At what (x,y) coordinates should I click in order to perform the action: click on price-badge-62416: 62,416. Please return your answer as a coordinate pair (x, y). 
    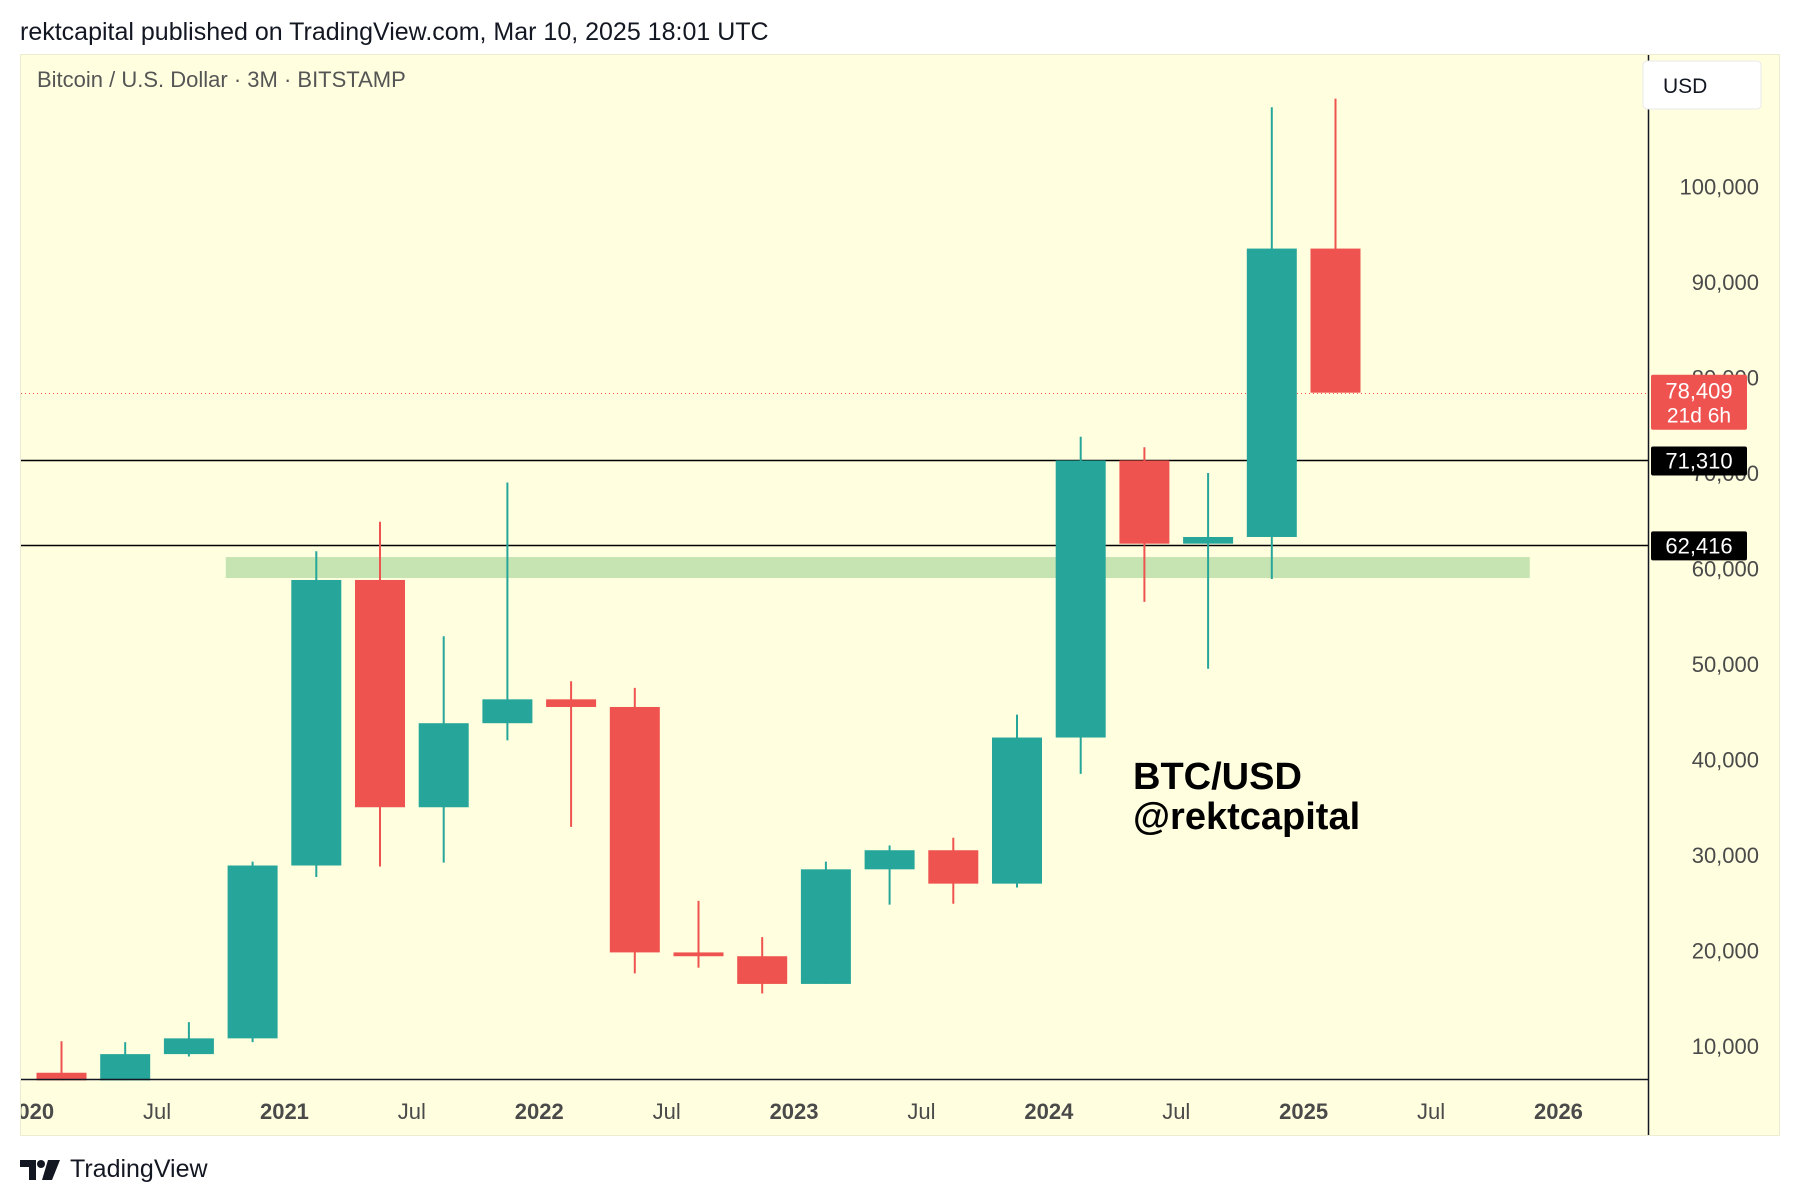
    Looking at the image, I should click on (1699, 546).